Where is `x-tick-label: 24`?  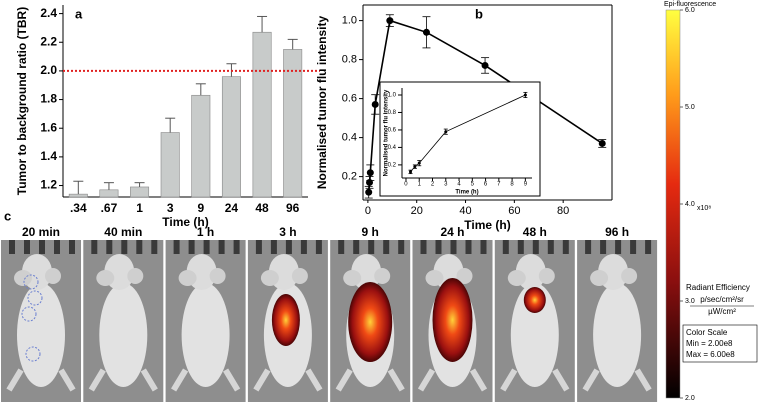
x-tick-label: 24 is located at coordinates (232, 208).